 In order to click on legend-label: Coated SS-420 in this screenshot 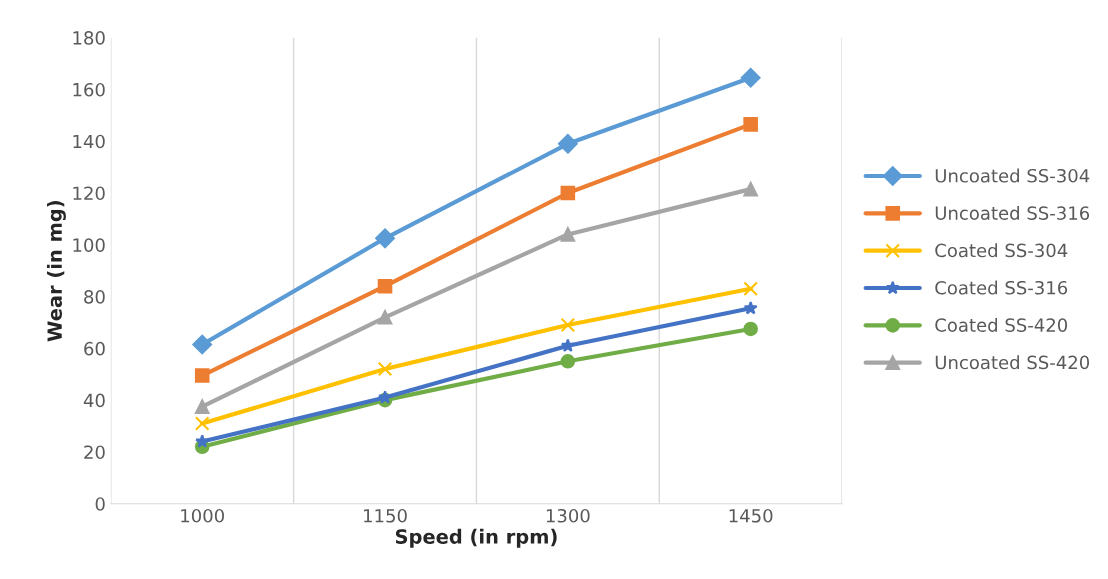, I will do `click(1001, 324)`.